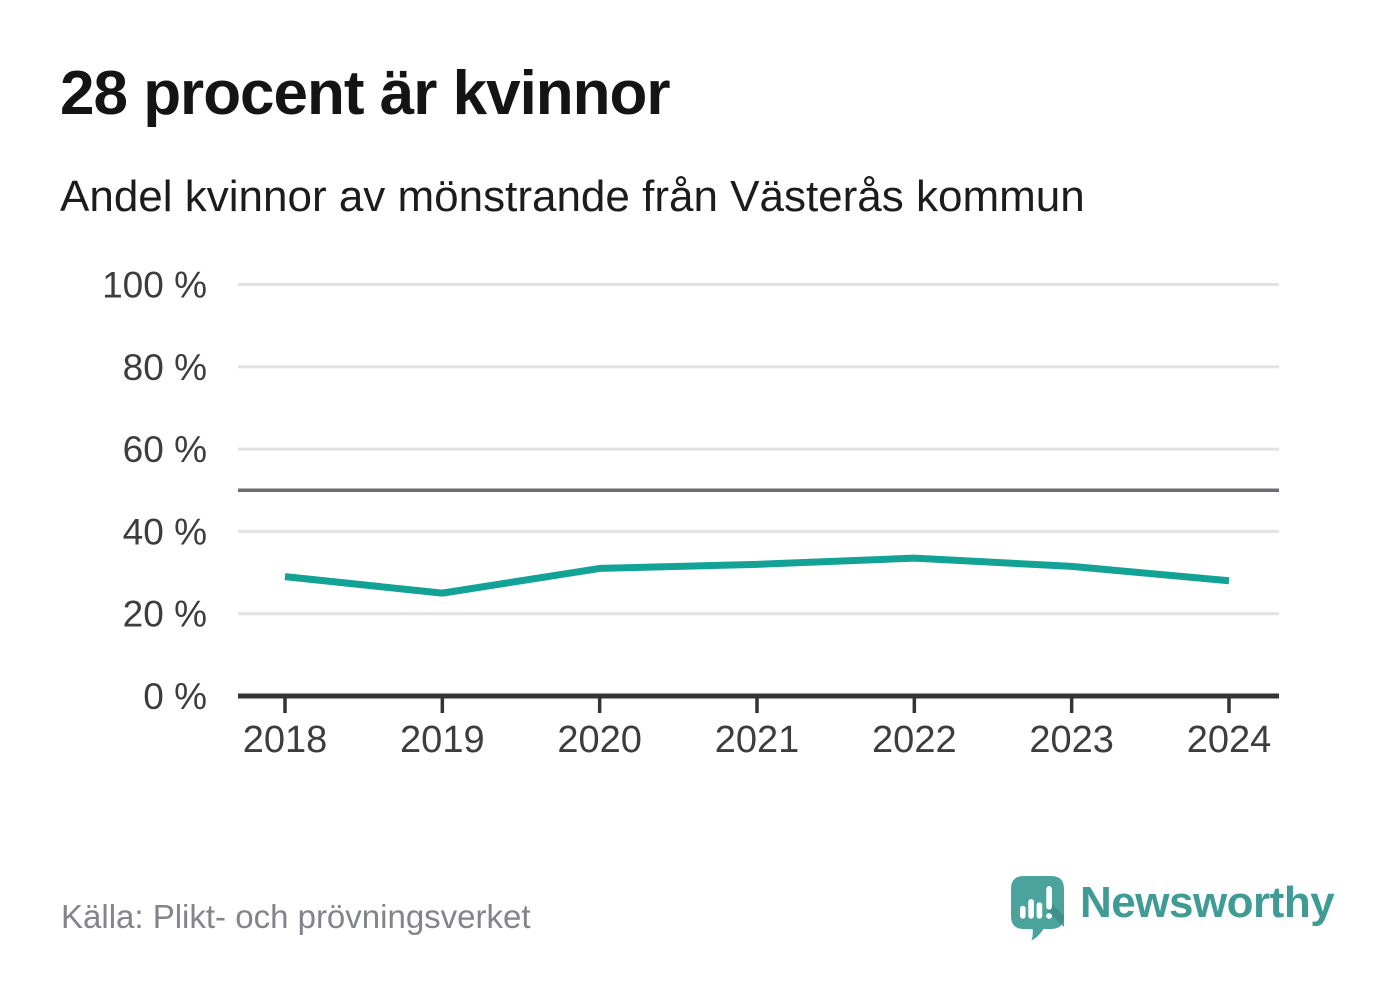 This screenshot has width=1382, height=999. I want to click on data-line, so click(757, 575).